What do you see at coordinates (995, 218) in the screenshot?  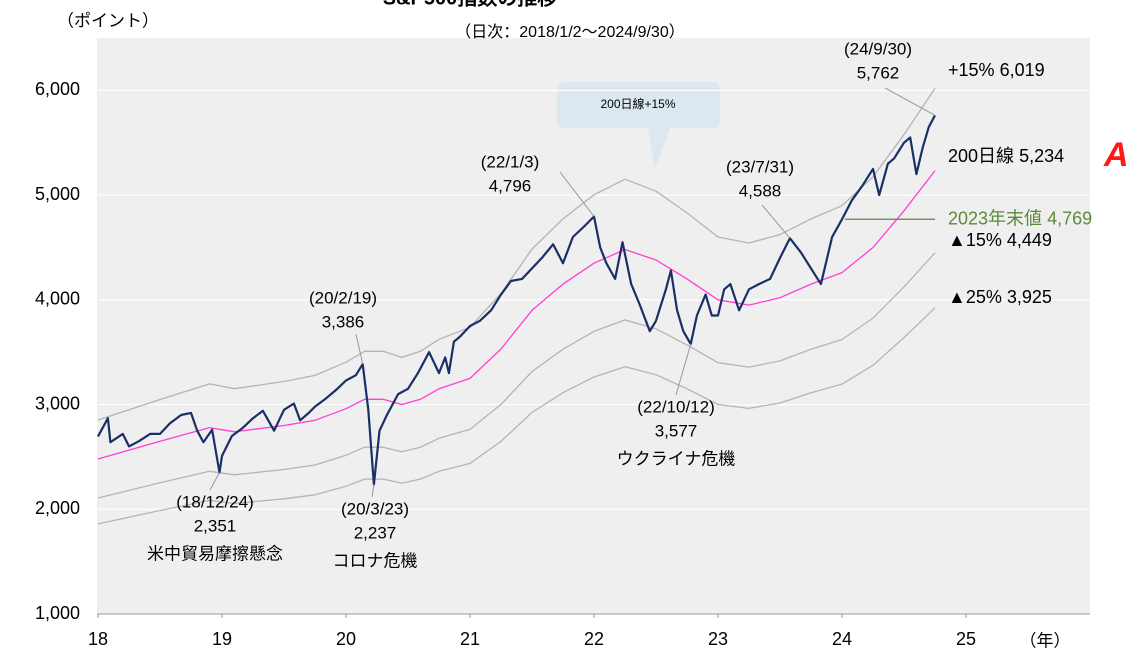 I see `year-end-name: 2023年末値` at bounding box center [995, 218].